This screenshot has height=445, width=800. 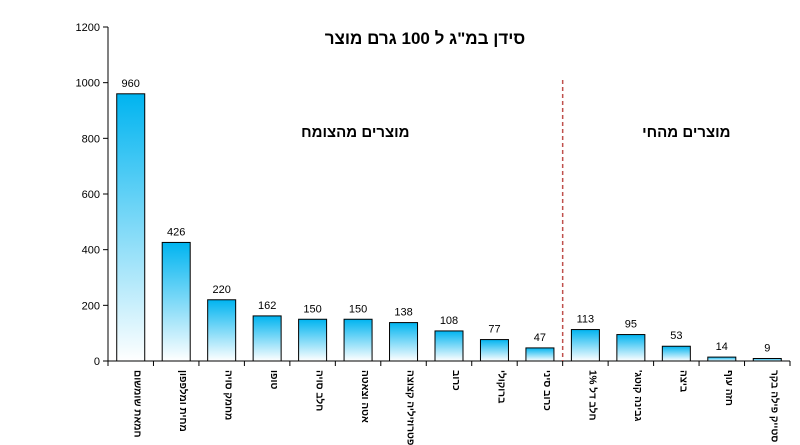 What do you see at coordinates (137, 404) in the screenshot?
I see `category-label: חמאת שומשום` at bounding box center [137, 404].